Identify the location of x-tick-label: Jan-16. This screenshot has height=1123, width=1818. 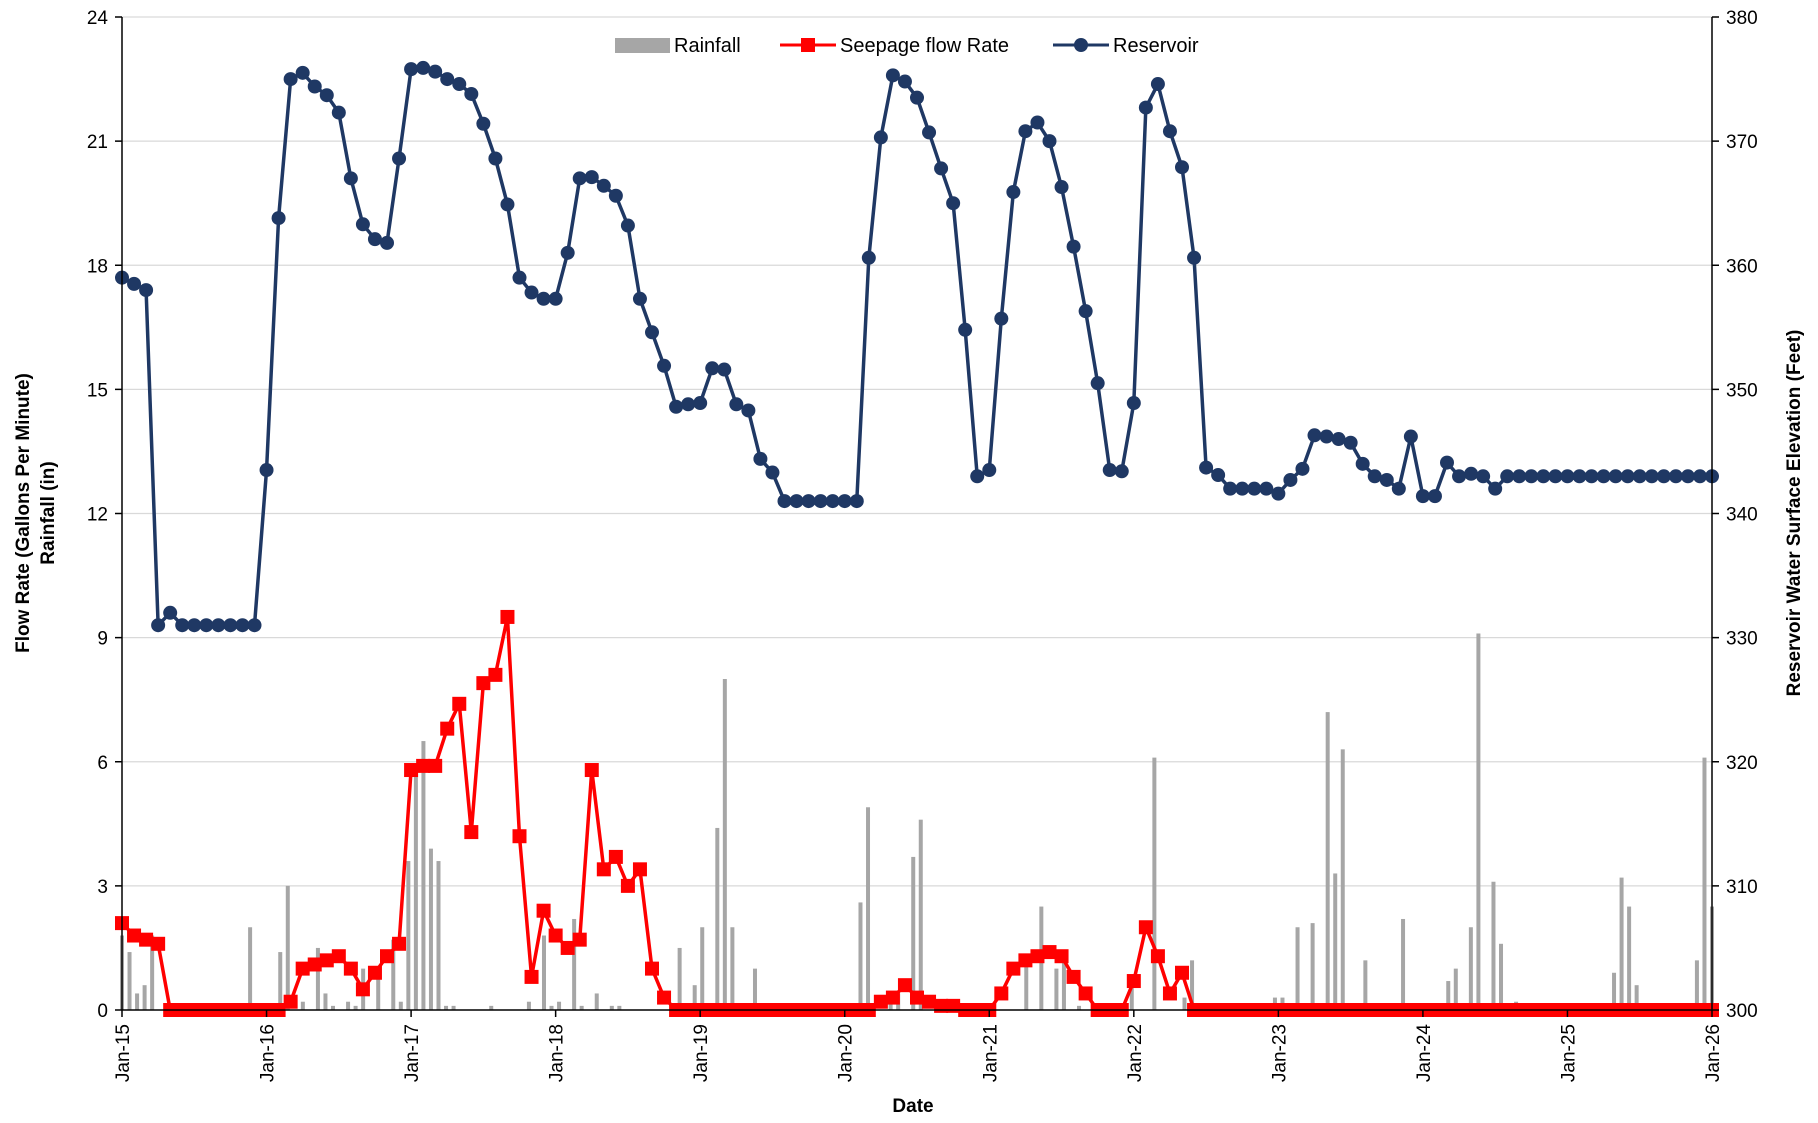
(268, 1053).